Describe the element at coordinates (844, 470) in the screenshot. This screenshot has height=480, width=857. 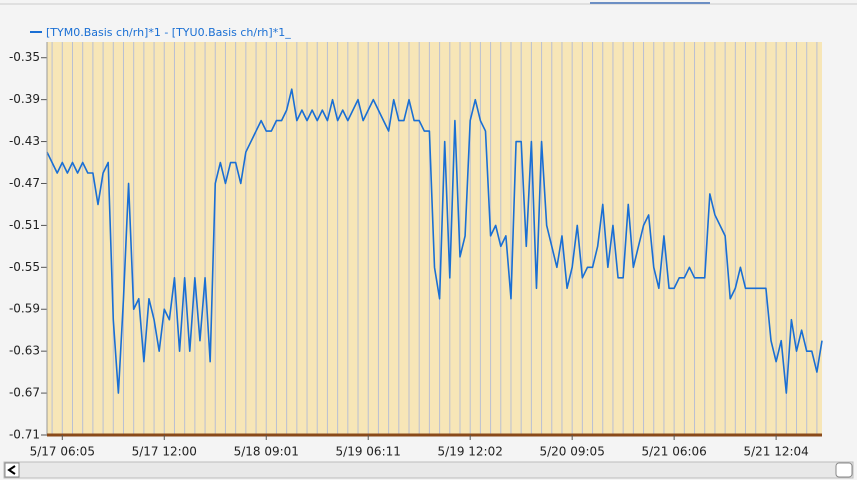
I see `scroll-thumb` at that location.